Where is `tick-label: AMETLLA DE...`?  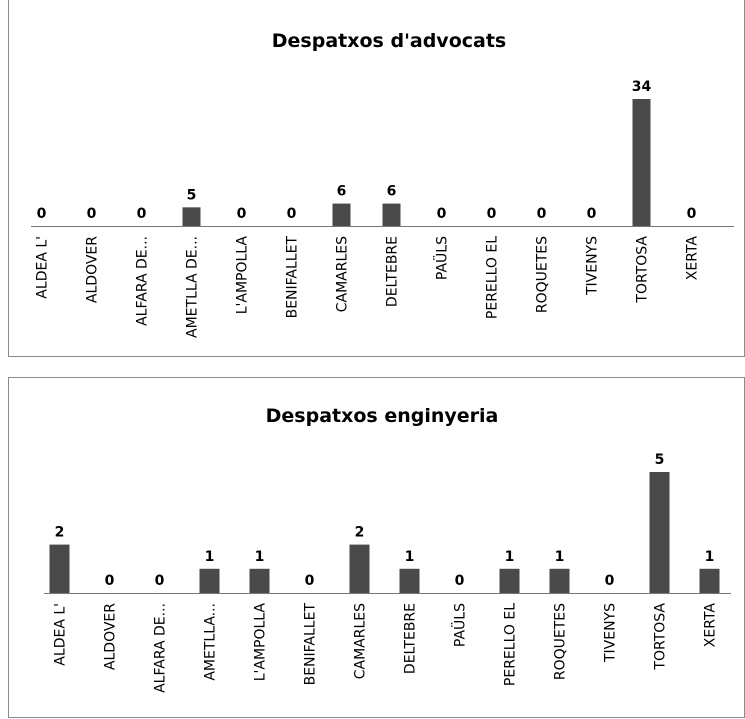 tick-label: AMETLLA DE... is located at coordinates (193, 287).